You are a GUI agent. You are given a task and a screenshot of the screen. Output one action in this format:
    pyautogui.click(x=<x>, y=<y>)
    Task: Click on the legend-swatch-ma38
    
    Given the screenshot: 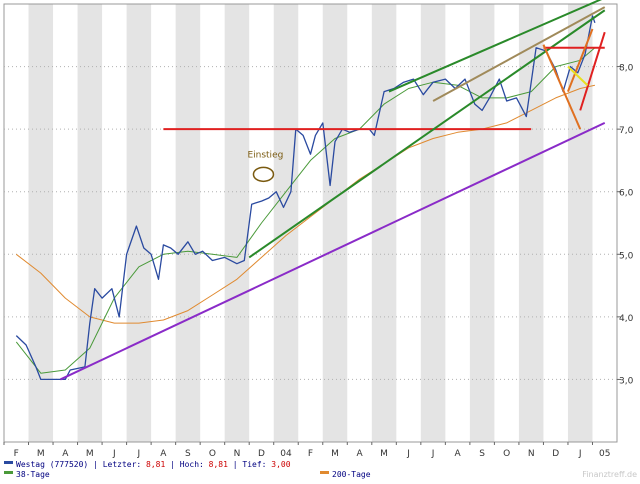 What is the action you would take?
    pyautogui.click(x=8, y=472)
    